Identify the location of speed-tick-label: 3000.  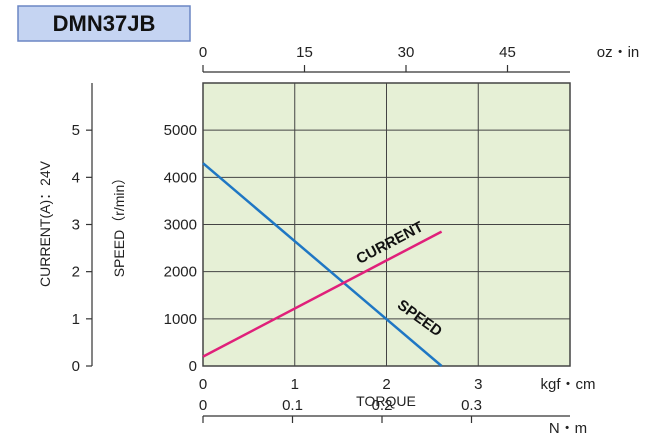
(180, 225).